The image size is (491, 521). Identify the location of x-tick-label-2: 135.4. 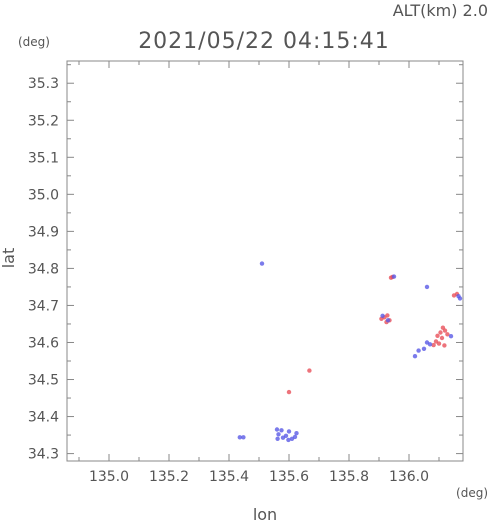
(229, 477).